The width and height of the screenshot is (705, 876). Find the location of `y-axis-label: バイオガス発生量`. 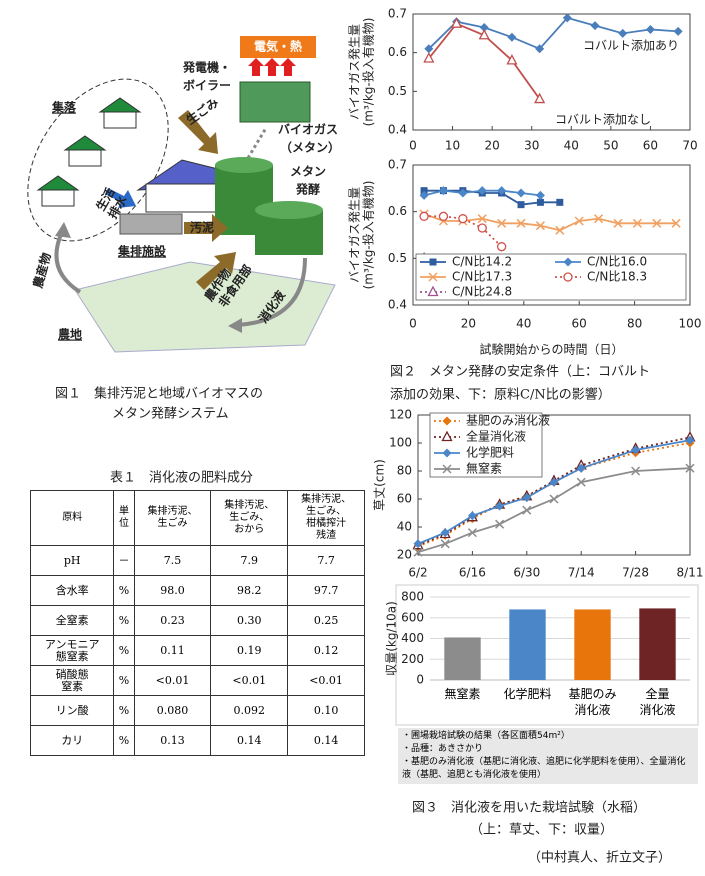

y-axis-label: バイオガス発生量 is located at coordinates (355, 235).